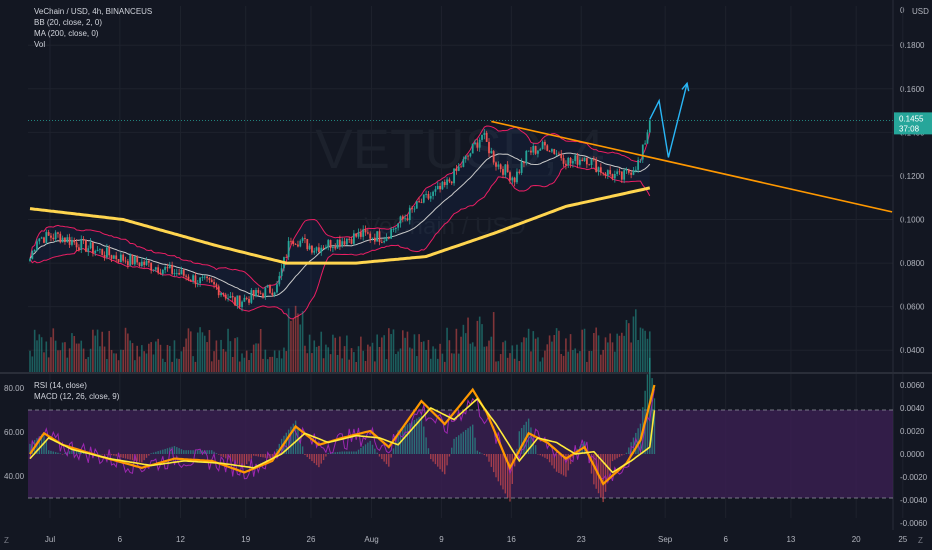 This screenshot has height=550, width=932. What do you see at coordinates (6, 540) in the screenshot?
I see `zoom-left-button: Z` at bounding box center [6, 540].